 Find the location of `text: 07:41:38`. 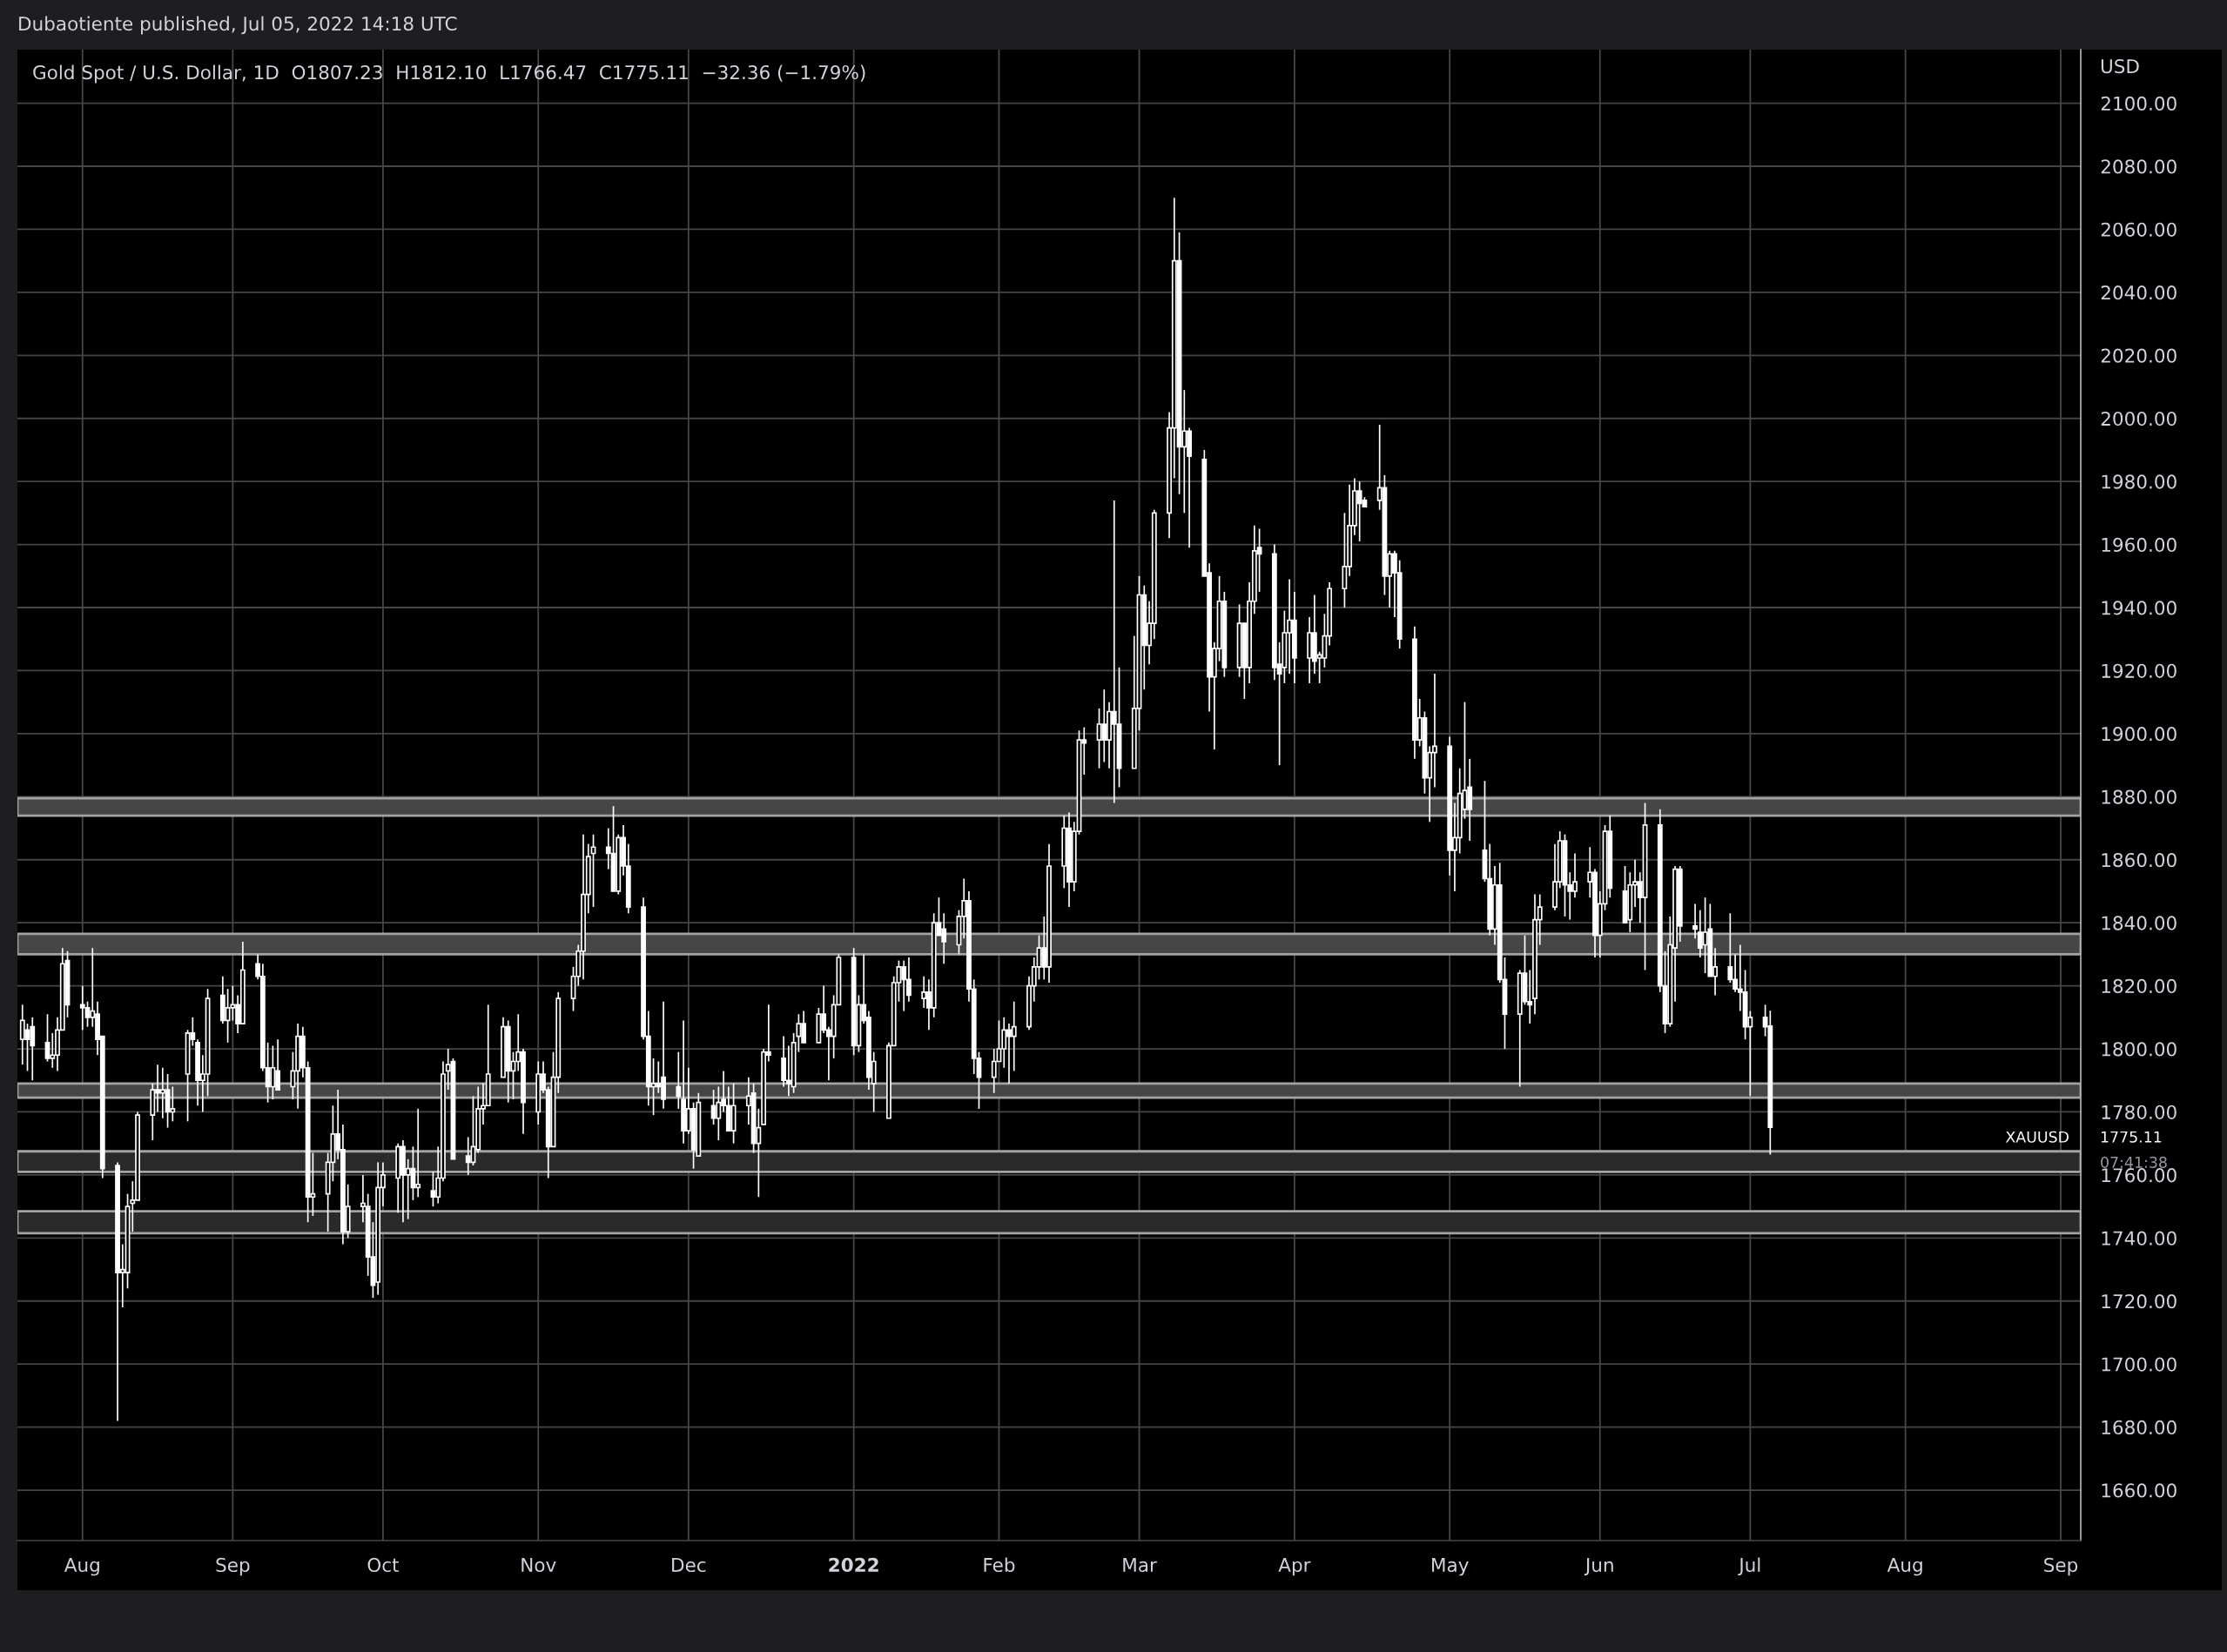

text: 07:41:38 is located at coordinates (2134, 1162).